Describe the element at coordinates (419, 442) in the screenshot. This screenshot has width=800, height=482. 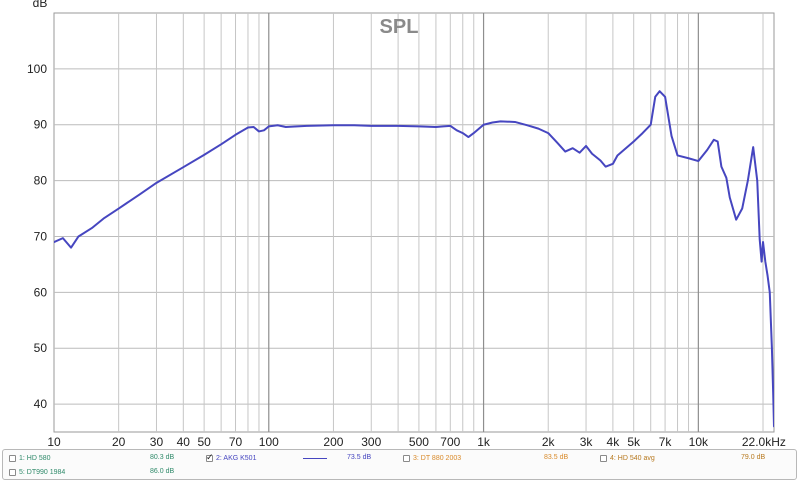
I see `x-tick-label: 500` at that location.